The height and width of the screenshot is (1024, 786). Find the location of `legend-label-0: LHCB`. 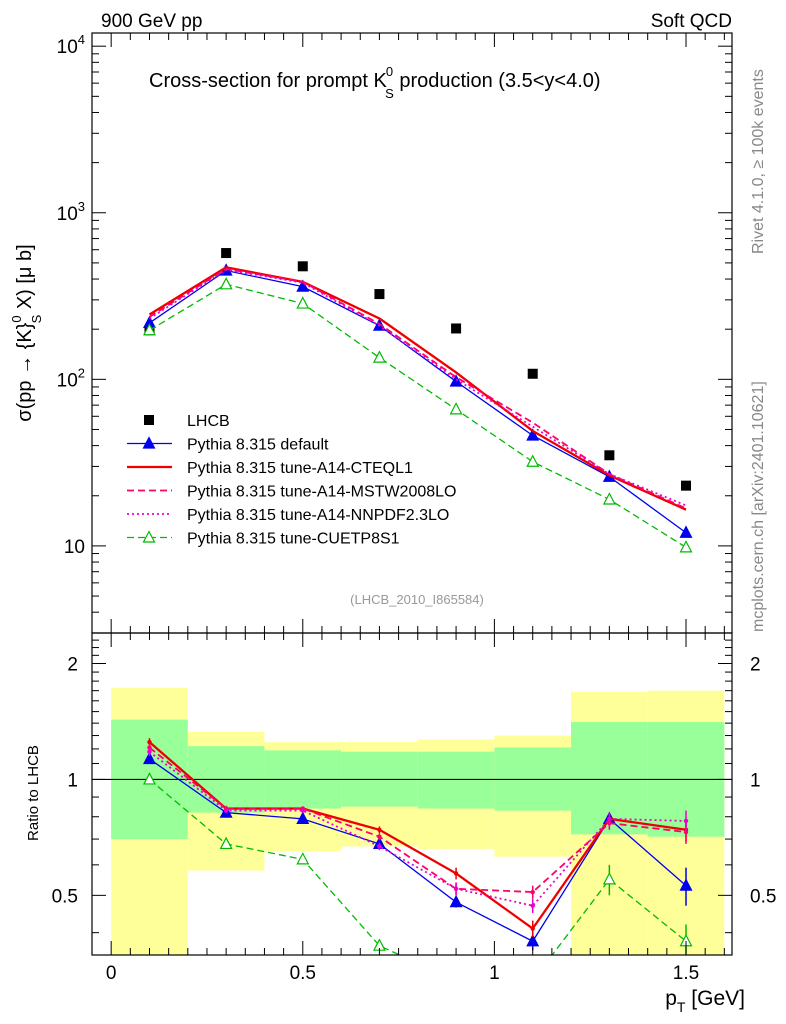

legend-label-0: LHCB is located at coordinates (208, 421).